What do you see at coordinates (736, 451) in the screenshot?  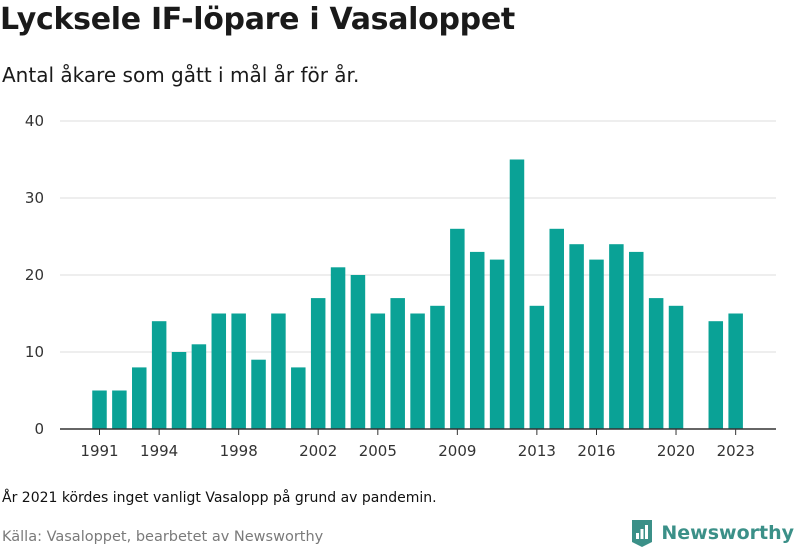 I see `x-tick-label: 2023` at bounding box center [736, 451].